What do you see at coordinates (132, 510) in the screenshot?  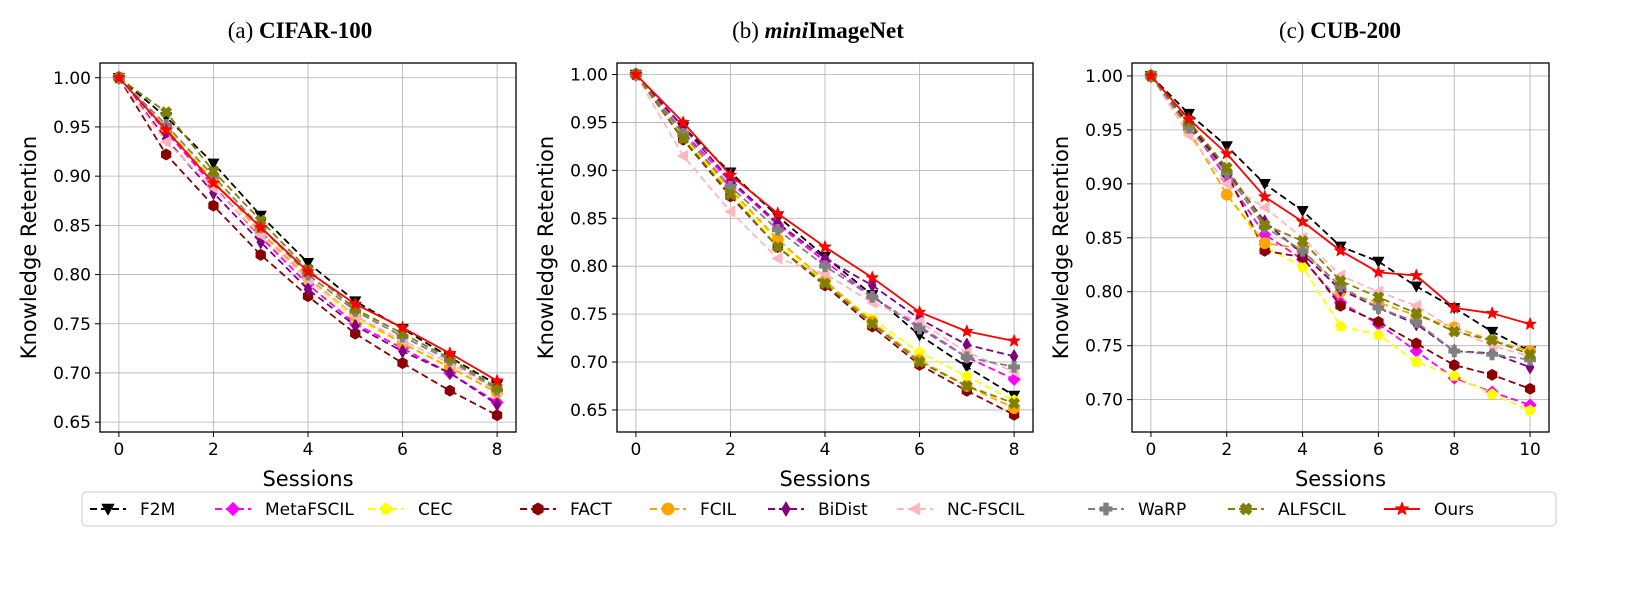 I see `legend-entry-f2m: F2M` at bounding box center [132, 510].